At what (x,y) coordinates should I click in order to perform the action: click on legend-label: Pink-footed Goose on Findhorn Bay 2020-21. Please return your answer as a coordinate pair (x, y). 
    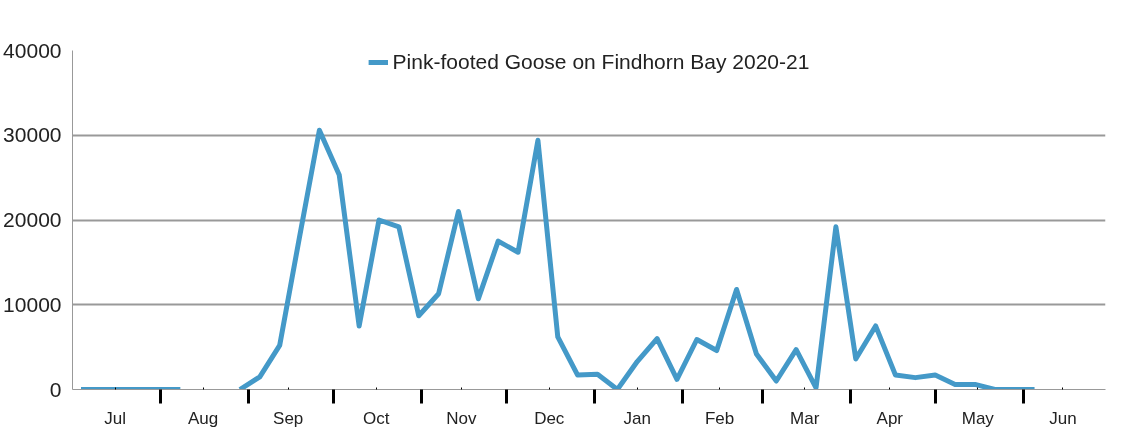
    Looking at the image, I should click on (601, 62).